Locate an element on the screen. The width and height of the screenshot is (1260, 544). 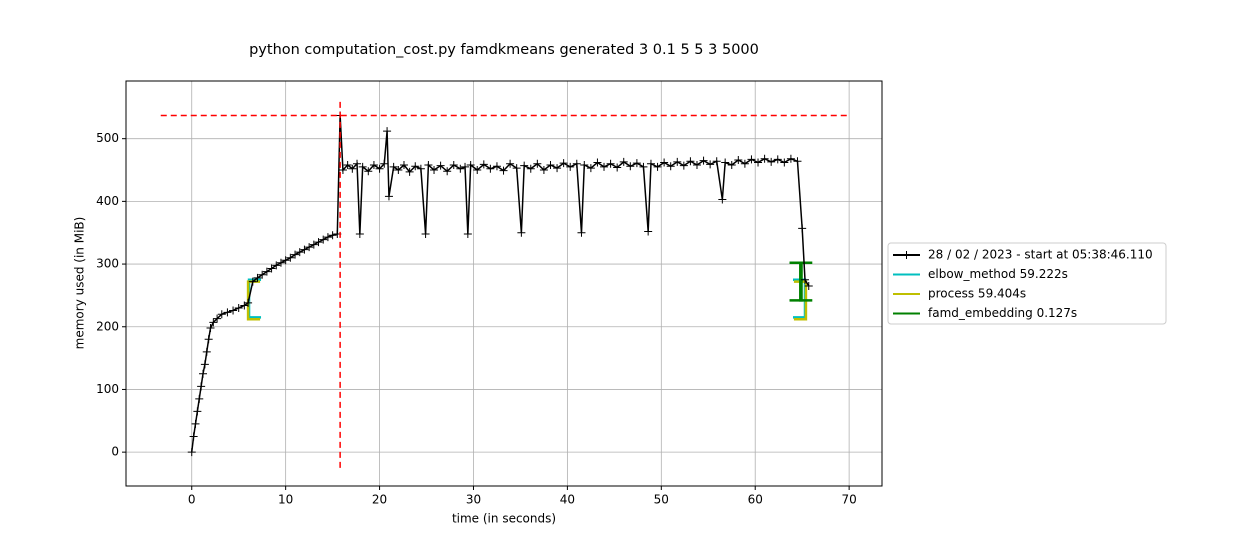
y-tick-label: 100 is located at coordinates (107, 389).